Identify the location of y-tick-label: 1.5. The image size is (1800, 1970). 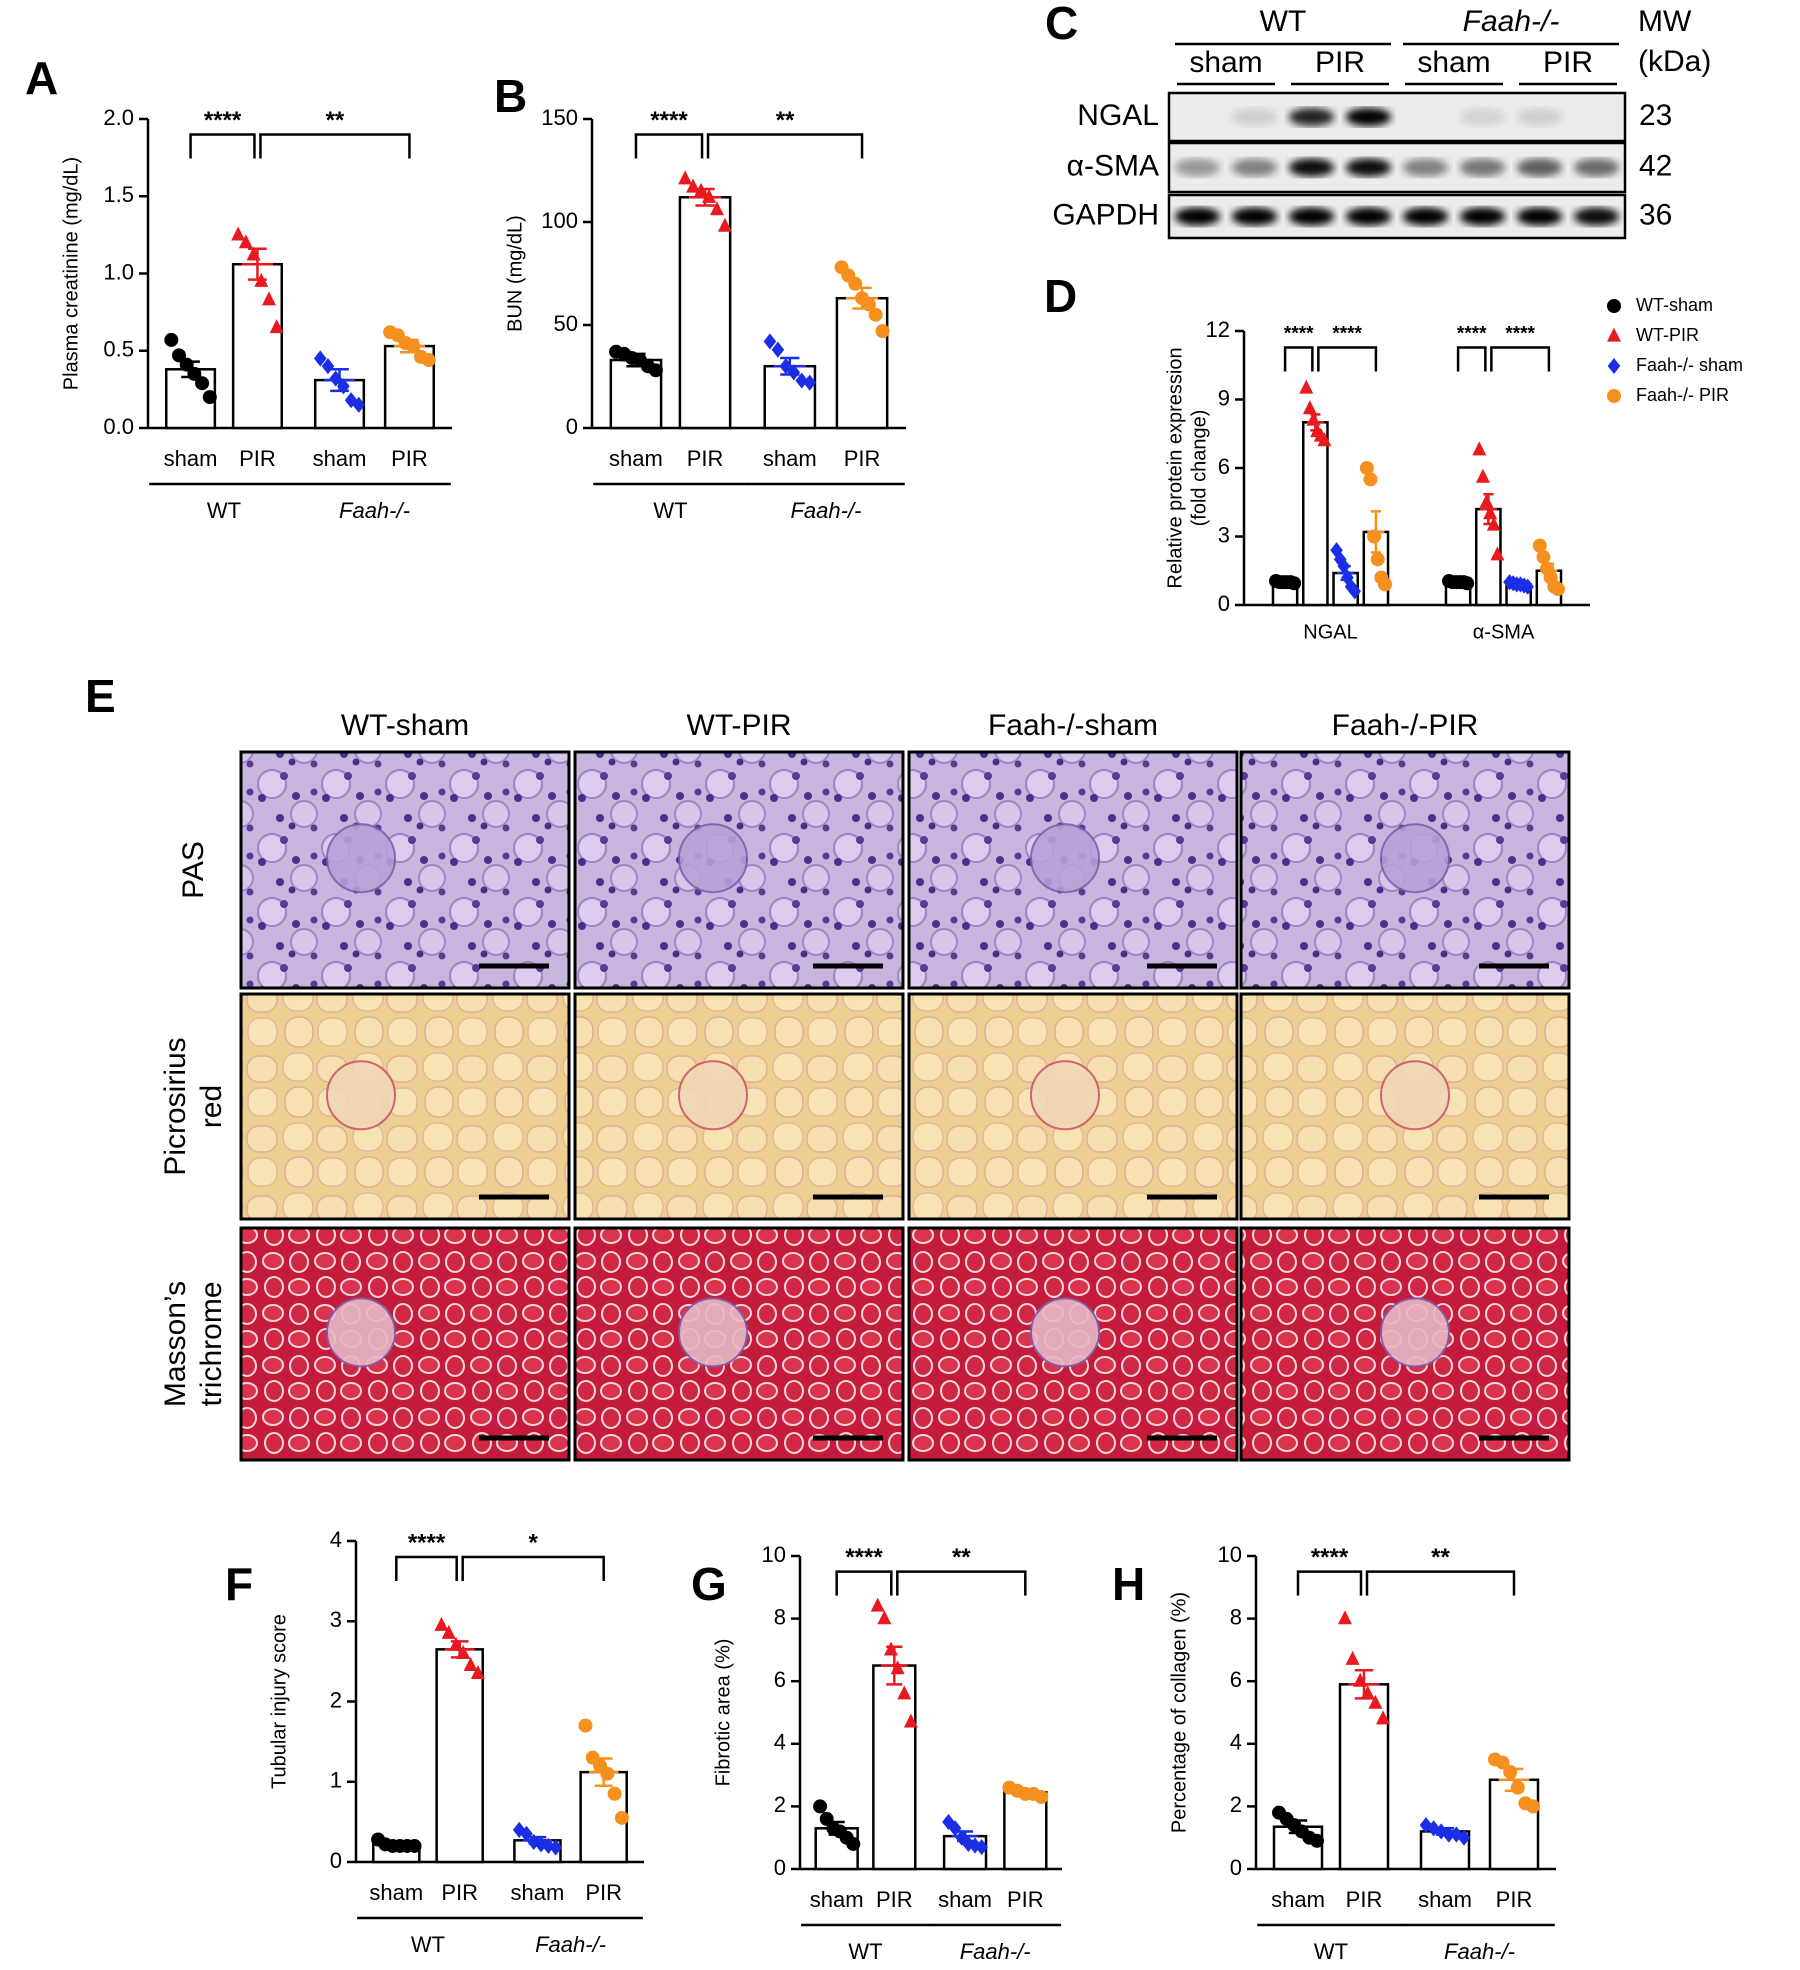
(118, 194).